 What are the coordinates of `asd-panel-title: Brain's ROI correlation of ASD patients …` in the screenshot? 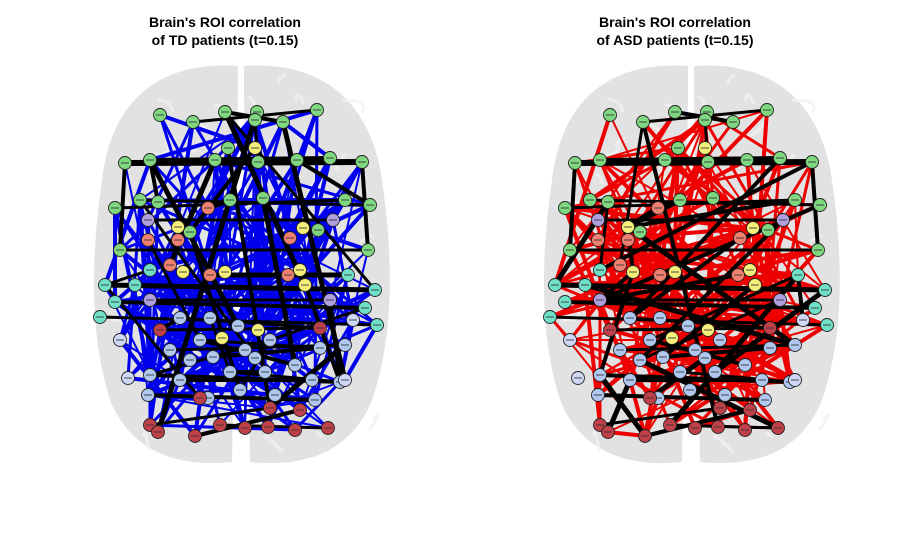 It's located at (675, 31).